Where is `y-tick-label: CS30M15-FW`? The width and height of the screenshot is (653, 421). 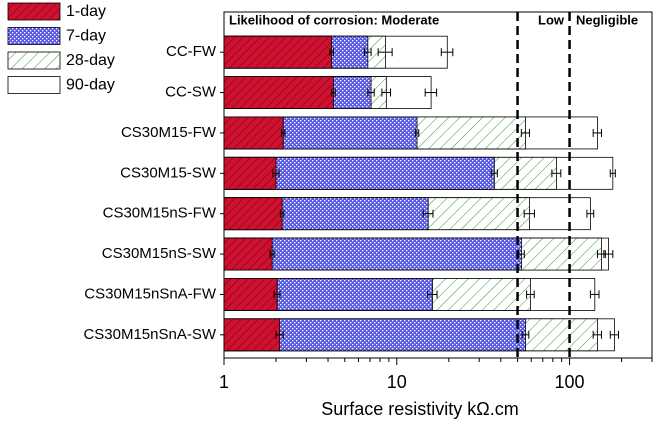 y-tick-label: CS30M15-FW is located at coordinates (169, 132).